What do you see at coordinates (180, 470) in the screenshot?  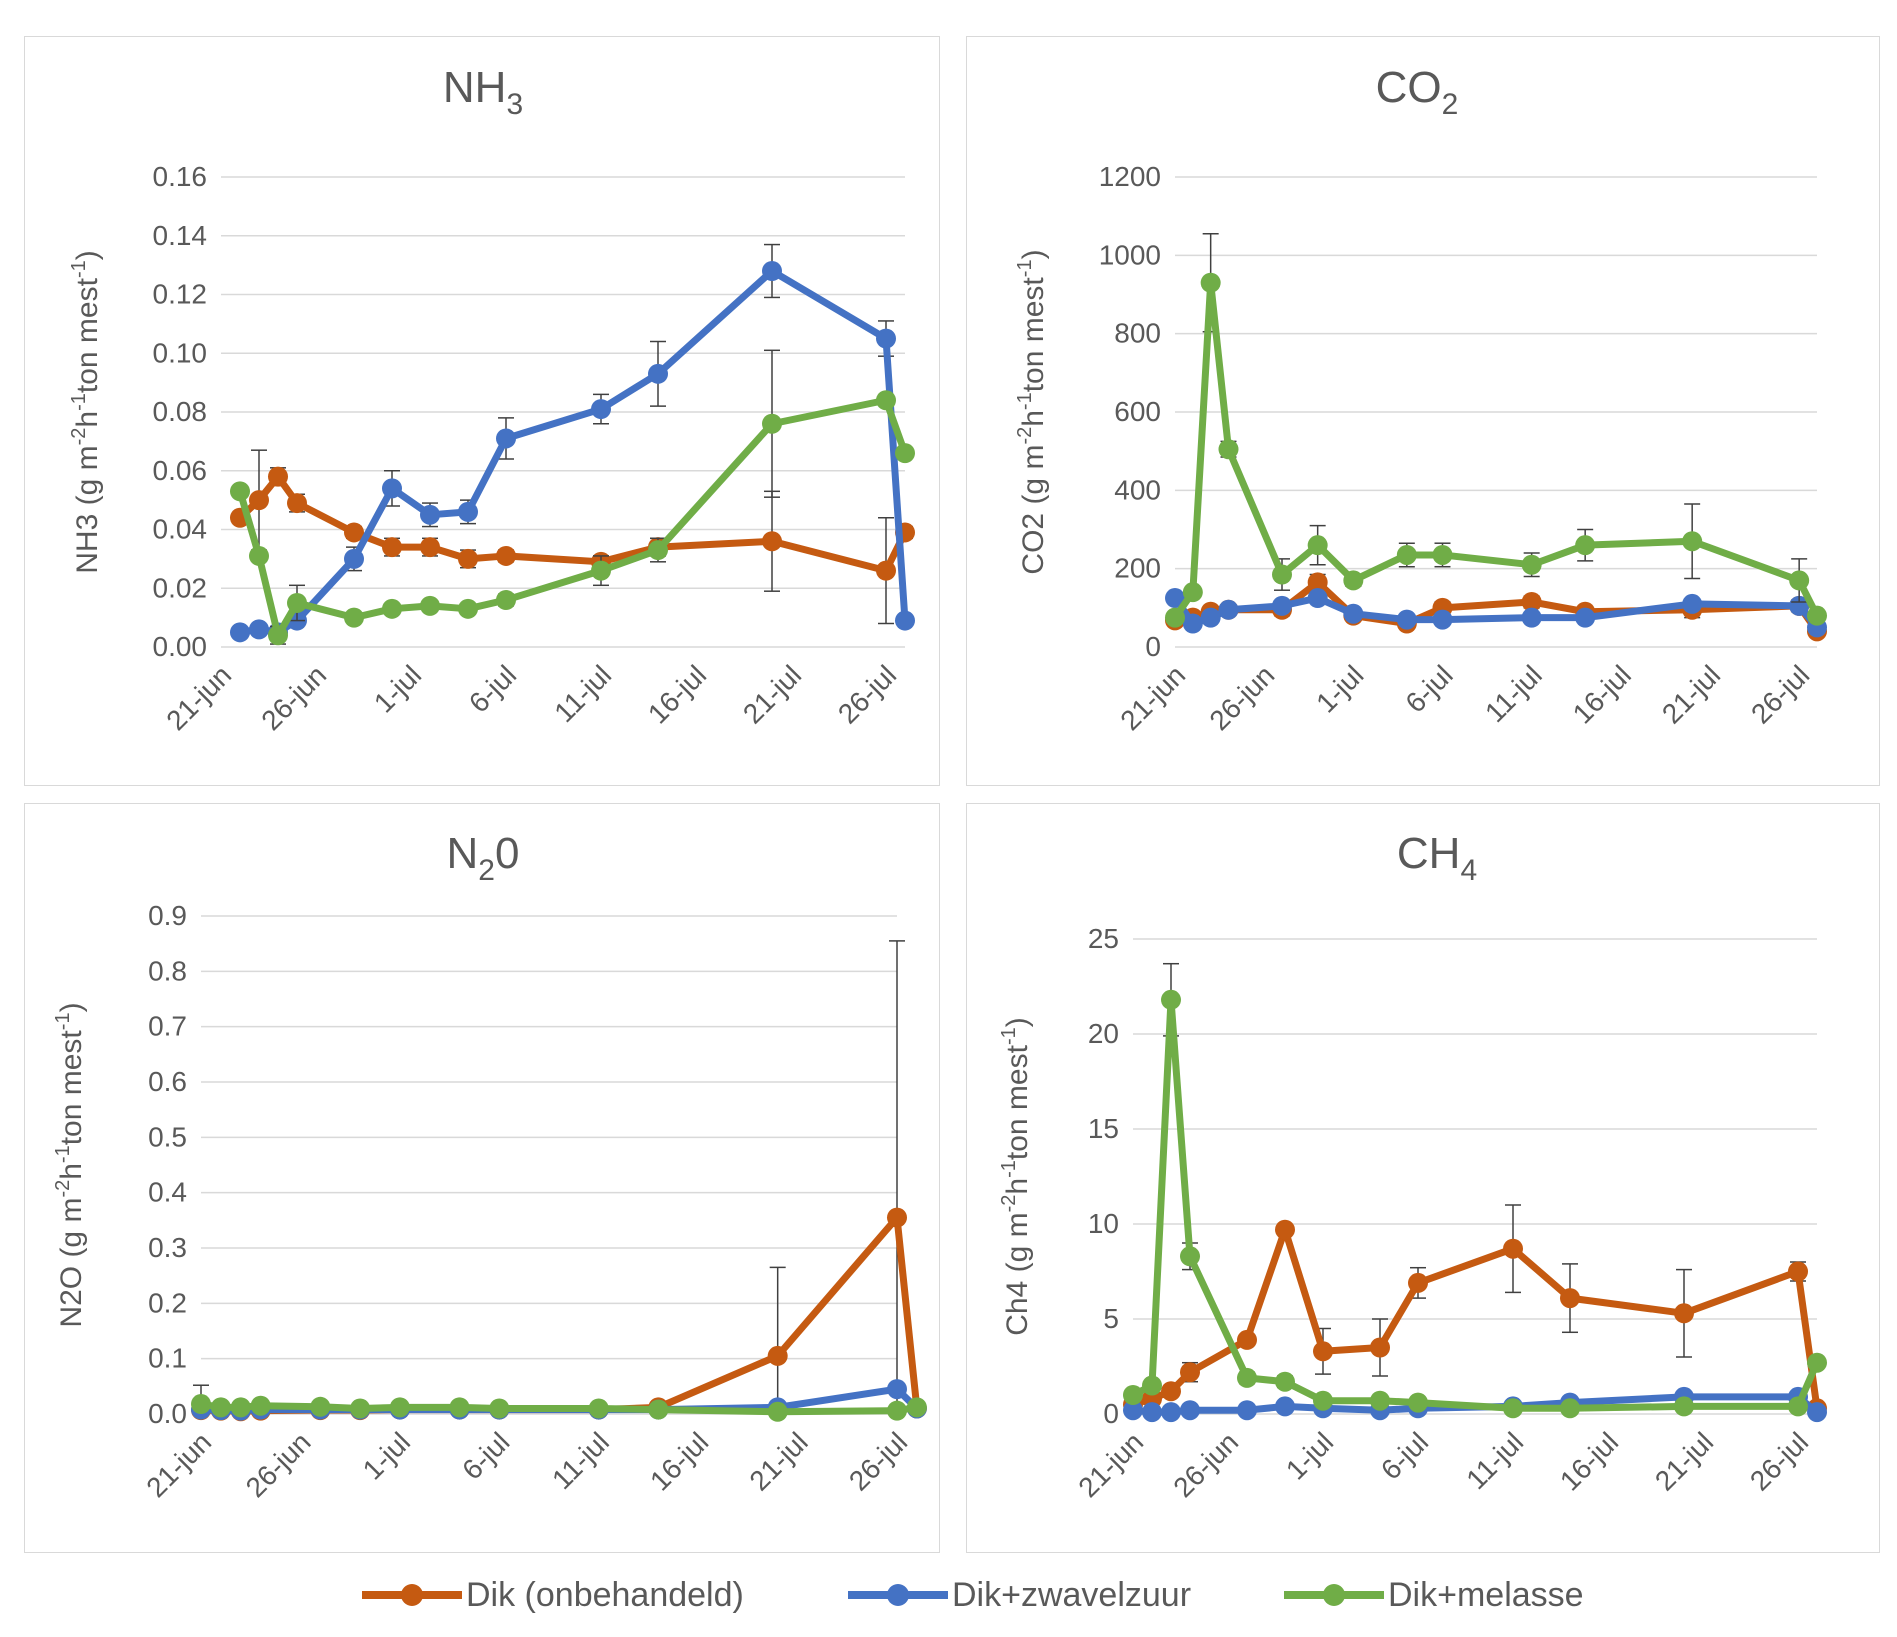 I see `y-tick-label: 0.06` at bounding box center [180, 470].